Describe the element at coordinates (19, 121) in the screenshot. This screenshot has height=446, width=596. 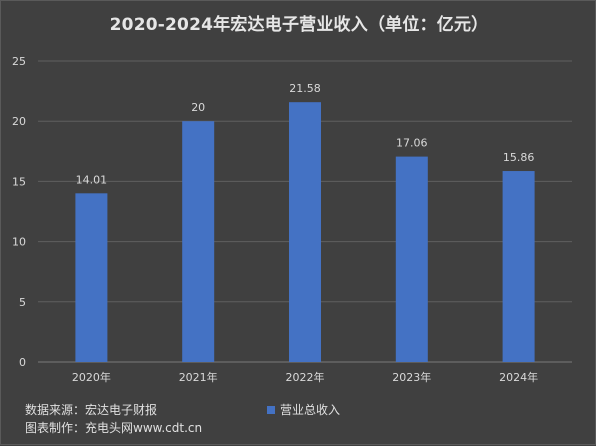
I see `y-tick-label: 20` at that location.